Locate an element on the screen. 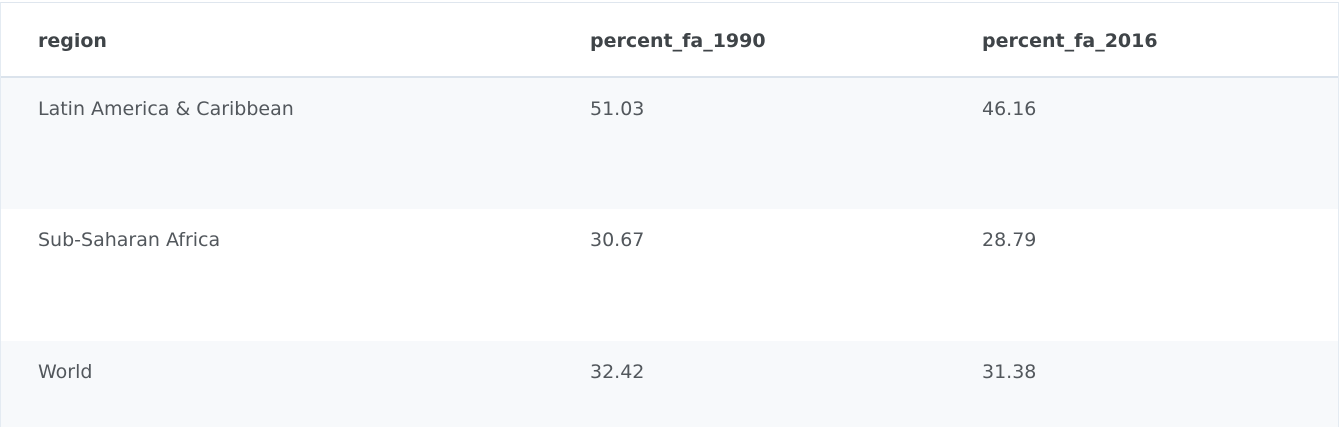 The image size is (1339, 427). cell-percent-fa-1990: 32.42 is located at coordinates (617, 372).